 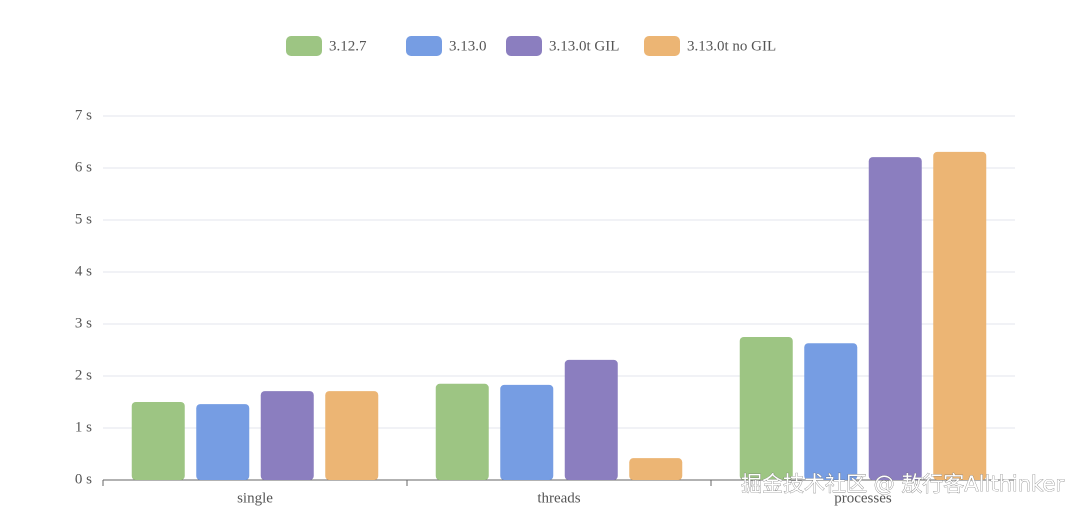 What do you see at coordinates (83, 115) in the screenshot?
I see `y-tick-label: 7 s` at bounding box center [83, 115].